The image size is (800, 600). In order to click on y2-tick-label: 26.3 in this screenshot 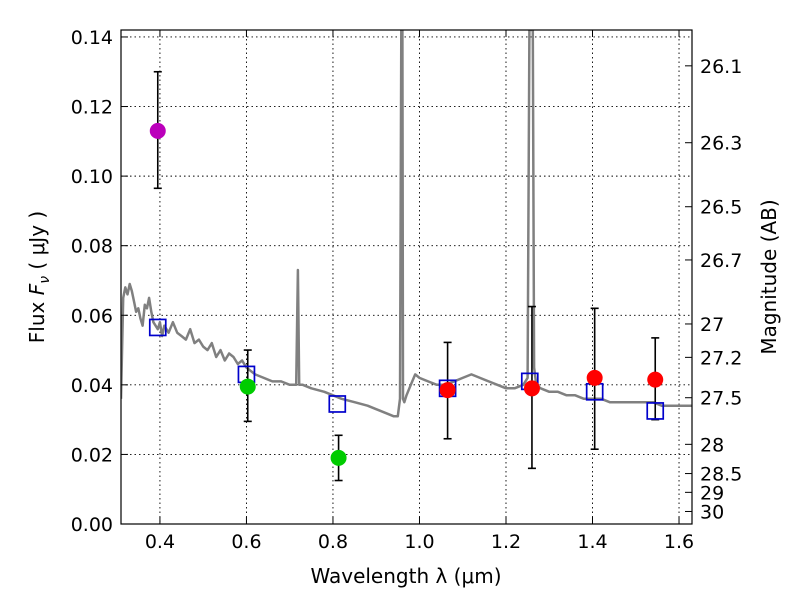, I will do `click(721, 144)`.